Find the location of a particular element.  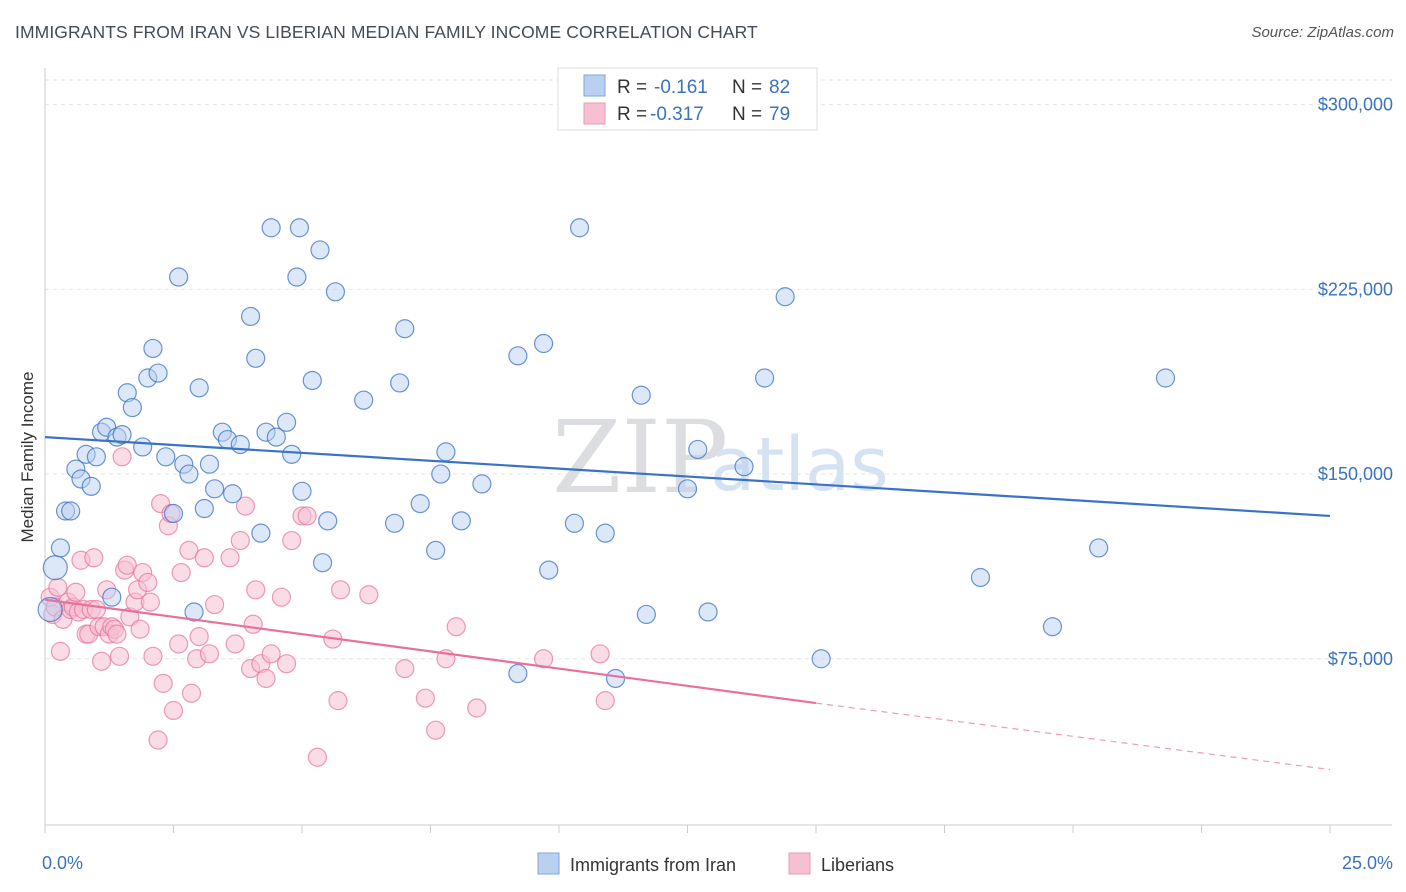

legend-n-value-blue: 82 is located at coordinates (779, 87).